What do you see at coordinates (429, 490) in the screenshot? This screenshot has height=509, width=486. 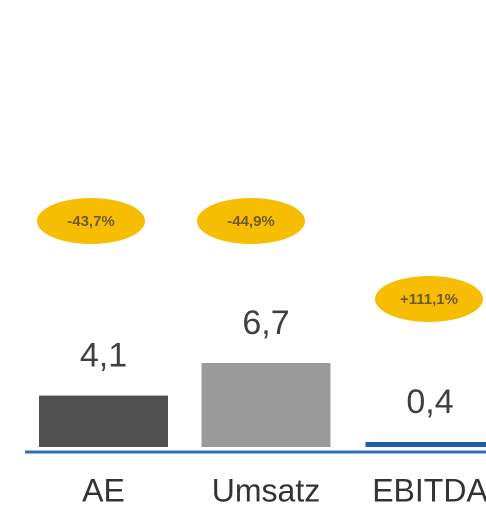 I see `category-label: EBITDA` at bounding box center [429, 490].